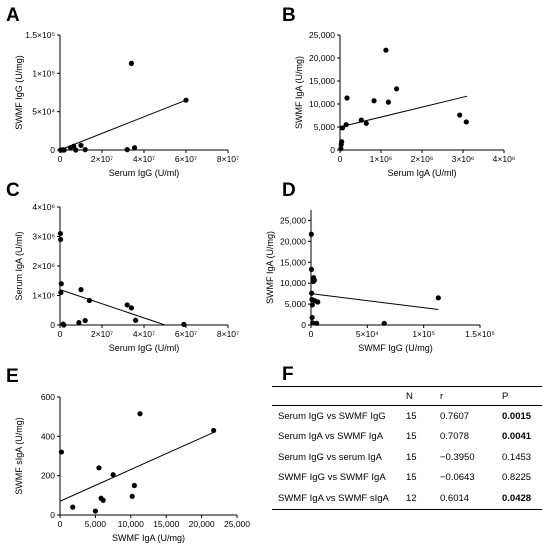  What do you see at coordinates (19, 92) in the screenshot?
I see `y-axis-label-a: SWMF IgG (U/mg)` at bounding box center [19, 92].